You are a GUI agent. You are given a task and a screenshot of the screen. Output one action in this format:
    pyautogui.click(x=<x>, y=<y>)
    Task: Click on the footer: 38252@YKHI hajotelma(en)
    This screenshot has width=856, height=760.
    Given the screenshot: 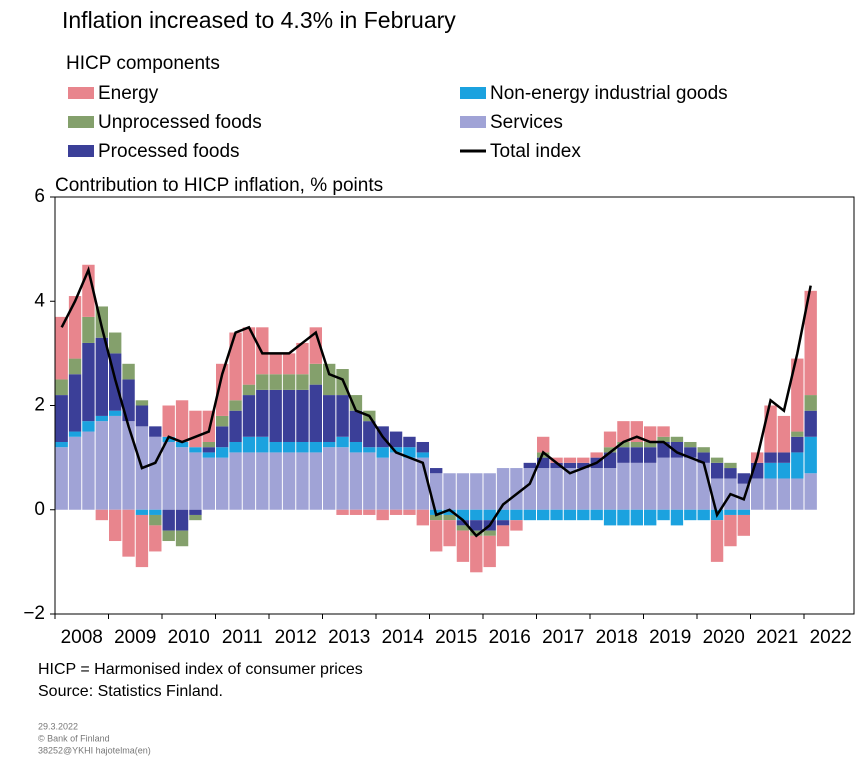 What is the action you would take?
    pyautogui.click(x=94, y=750)
    